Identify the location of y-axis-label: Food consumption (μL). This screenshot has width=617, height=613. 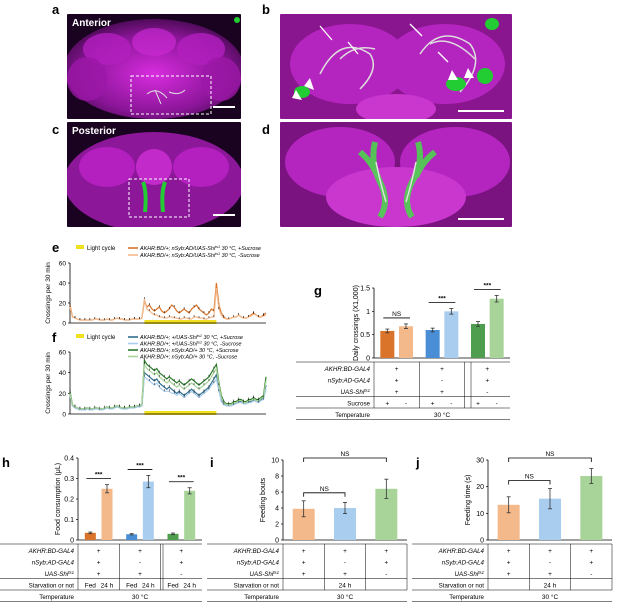
(58, 499).